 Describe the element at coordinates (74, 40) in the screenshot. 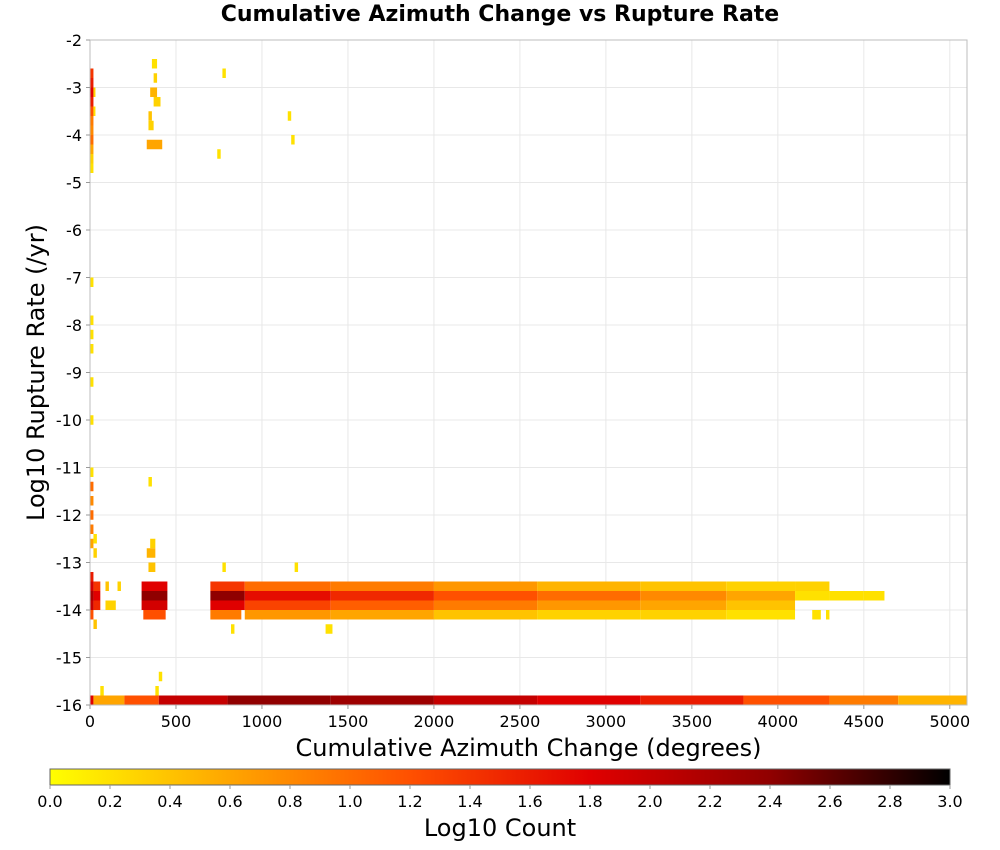

I see `y-tick-label: -2` at that location.